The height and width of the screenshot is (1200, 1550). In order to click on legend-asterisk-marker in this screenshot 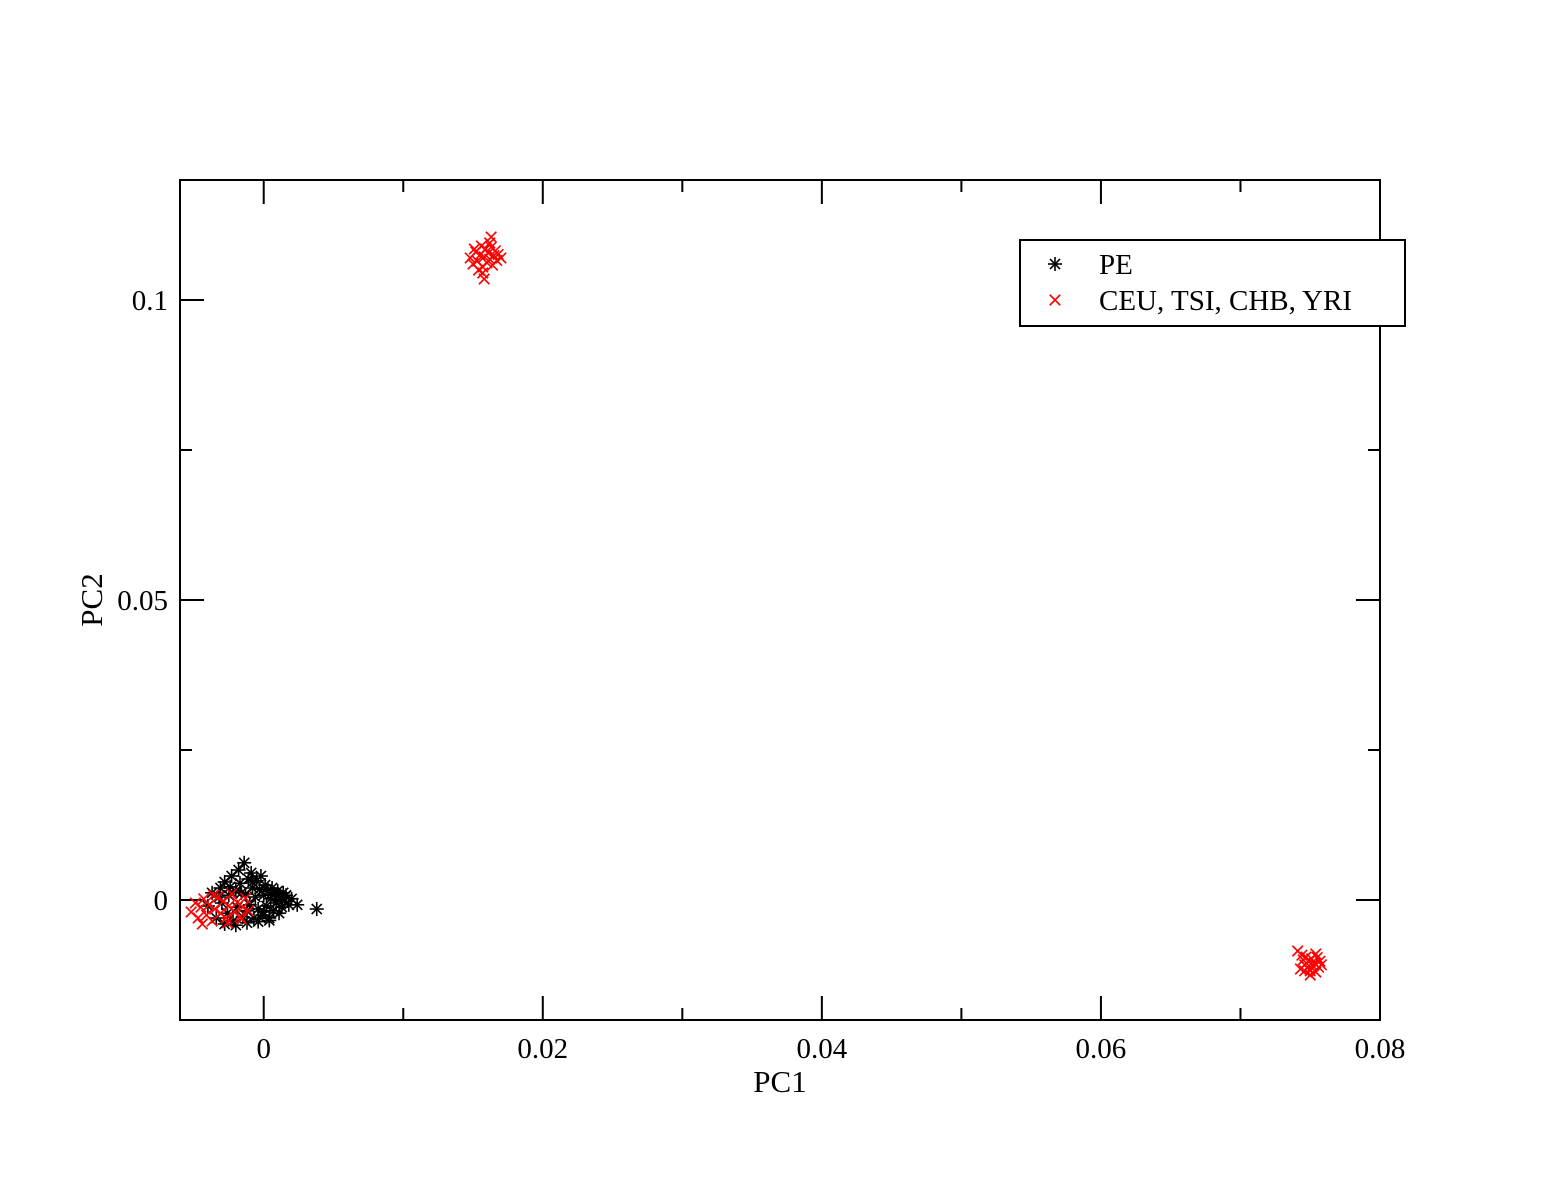, I will do `click(1055, 264)`.